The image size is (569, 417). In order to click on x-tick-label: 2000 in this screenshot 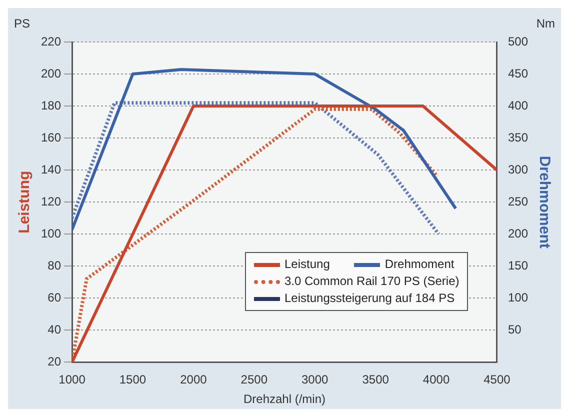, I will do `click(194, 379)`.